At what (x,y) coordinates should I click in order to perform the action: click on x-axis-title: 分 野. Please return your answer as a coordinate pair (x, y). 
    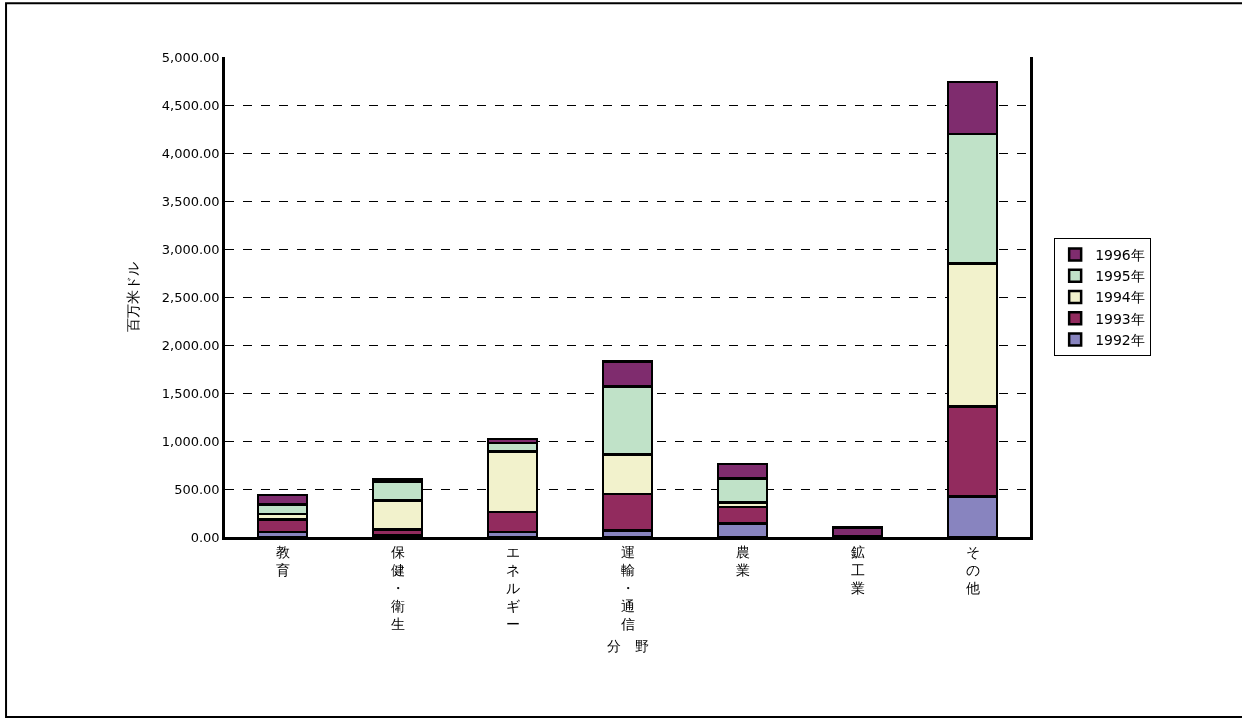
    Looking at the image, I should click on (627, 645).